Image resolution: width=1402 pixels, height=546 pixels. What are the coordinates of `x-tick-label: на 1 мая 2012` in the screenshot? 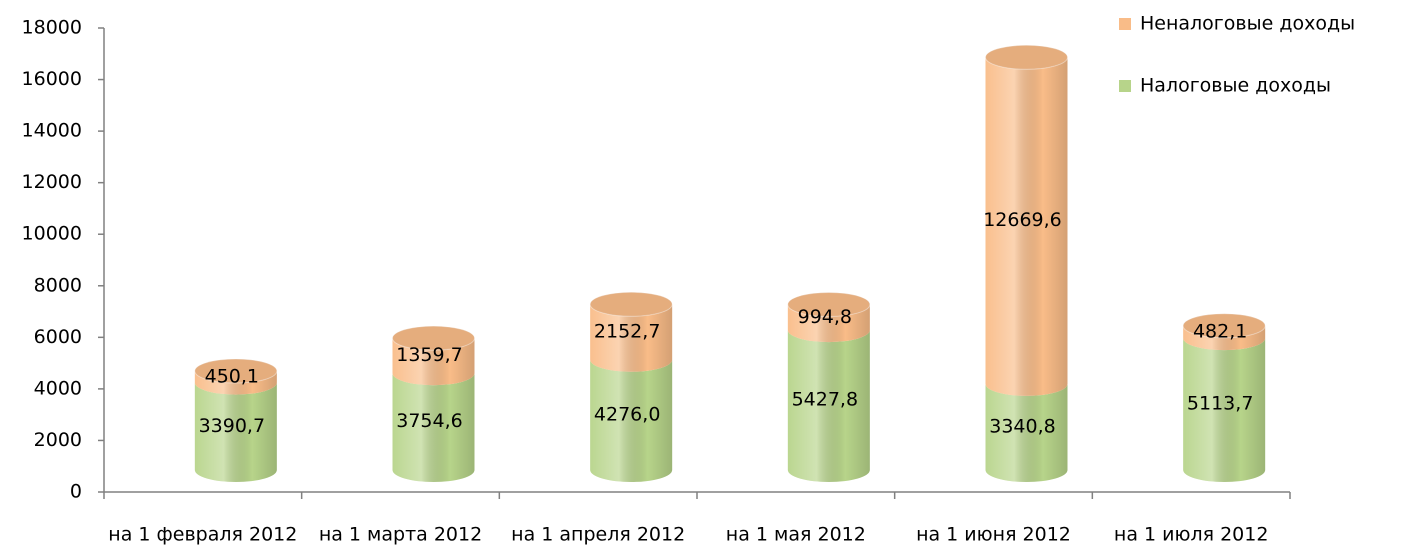 It's located at (796, 535).